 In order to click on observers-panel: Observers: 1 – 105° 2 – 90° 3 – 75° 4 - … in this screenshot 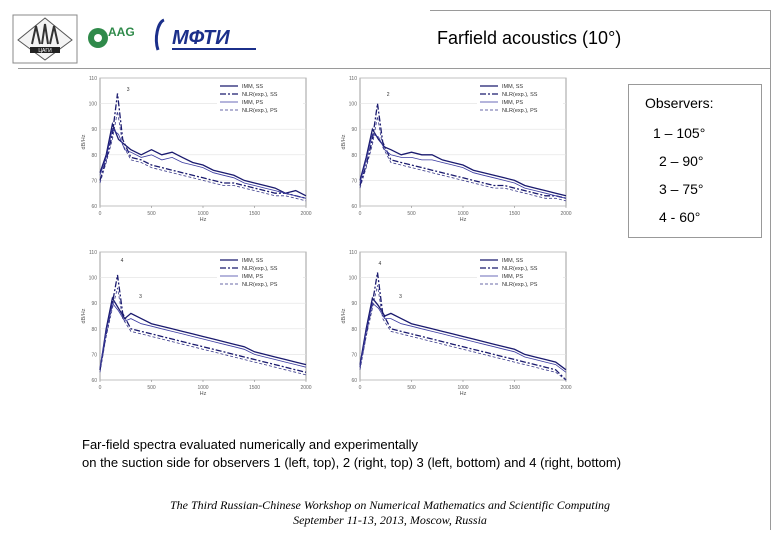, I will do `click(695, 161)`.